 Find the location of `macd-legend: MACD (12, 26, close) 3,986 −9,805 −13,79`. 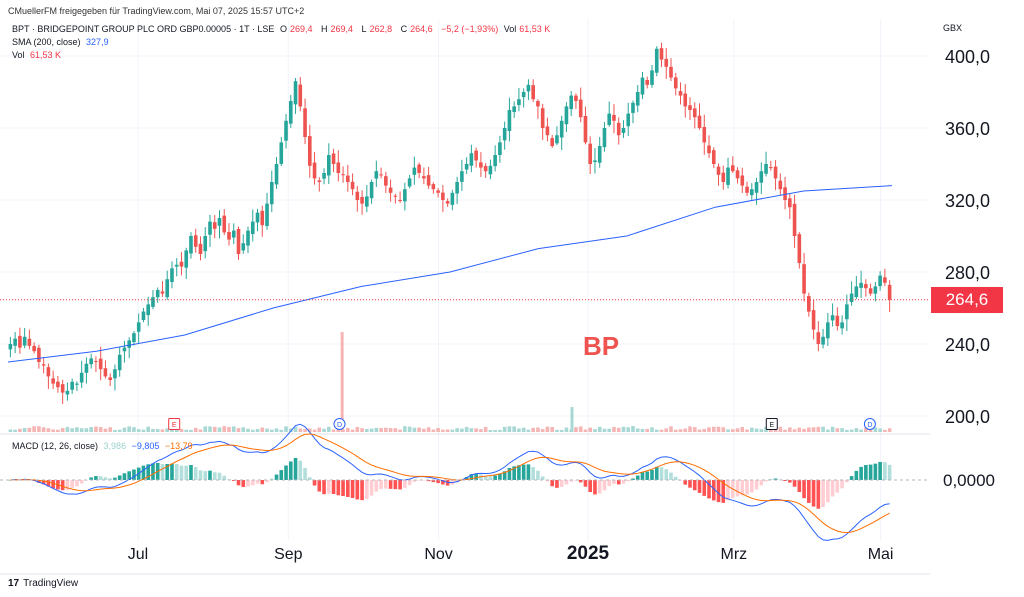

macd-legend: MACD (12, 26, close) 3,986 −9,805 −13,79 is located at coordinates (104, 446).